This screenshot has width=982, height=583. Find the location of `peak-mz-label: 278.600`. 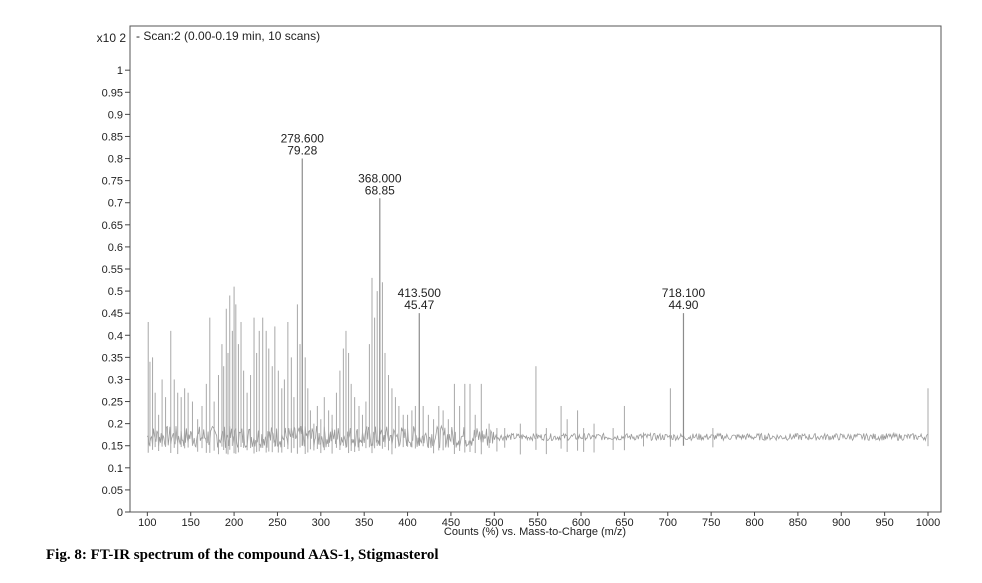

peak-mz-label: 278.600 is located at coordinates (303, 139).